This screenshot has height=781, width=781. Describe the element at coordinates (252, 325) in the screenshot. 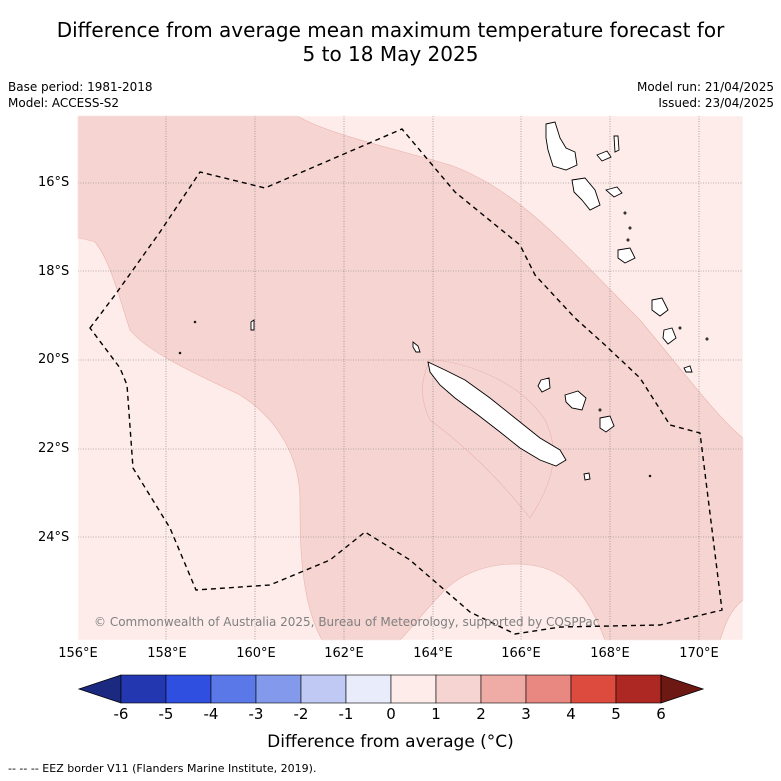

I see `island-chesterfield` at that location.